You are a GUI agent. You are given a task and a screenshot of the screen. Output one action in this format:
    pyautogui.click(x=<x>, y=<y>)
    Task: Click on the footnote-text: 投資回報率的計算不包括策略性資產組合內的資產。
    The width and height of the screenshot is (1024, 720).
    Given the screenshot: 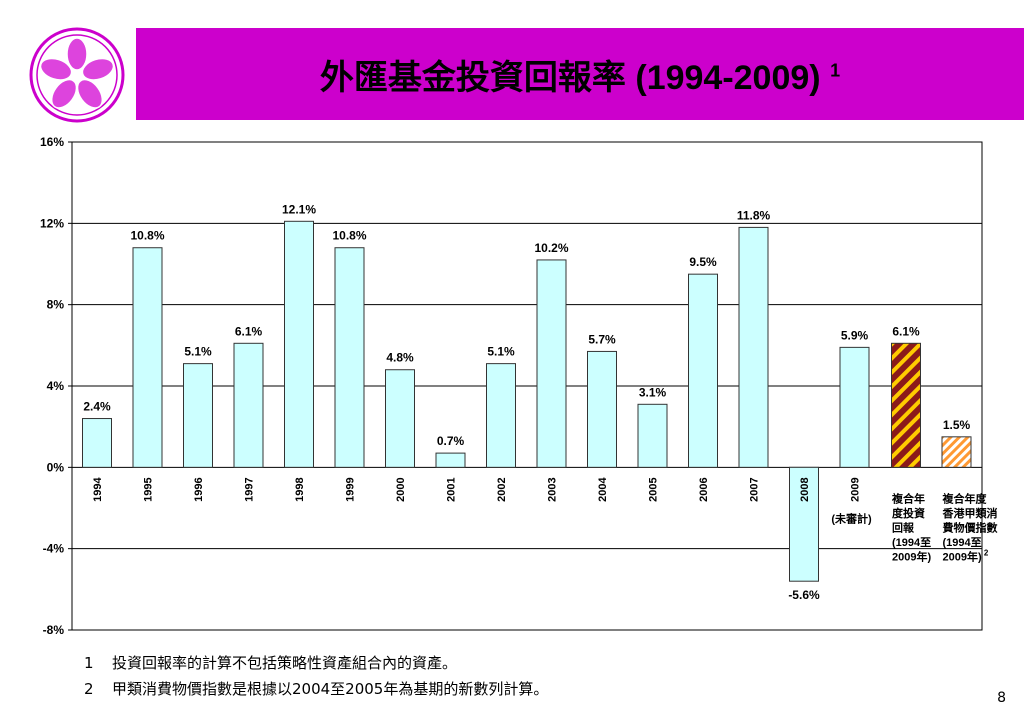 What is the action you would take?
    pyautogui.click(x=285, y=663)
    